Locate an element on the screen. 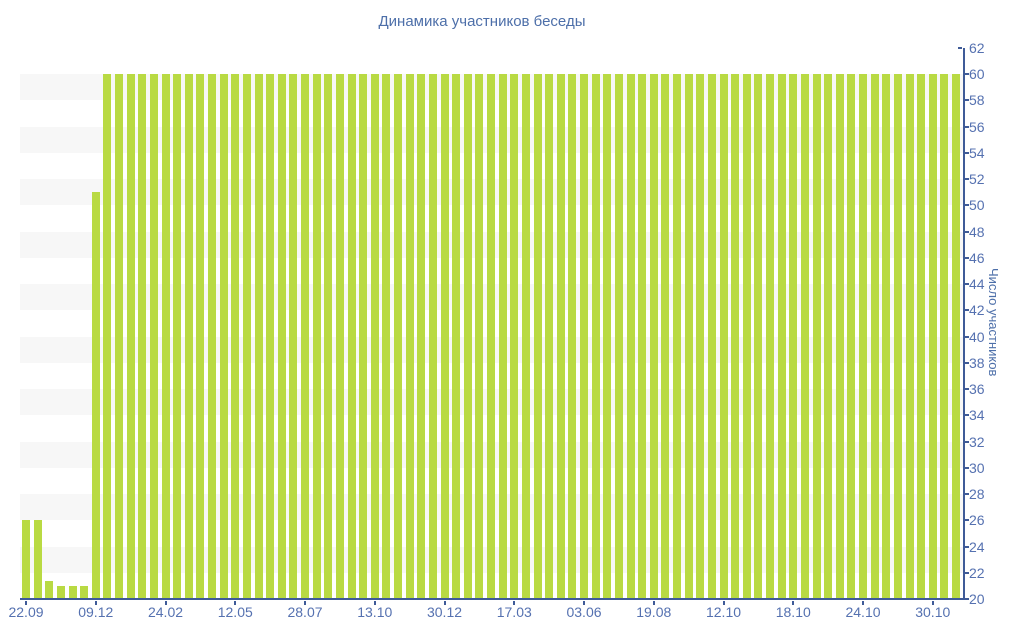 The height and width of the screenshot is (640, 1024). y-tick-label: 20 is located at coordinates (977, 599).